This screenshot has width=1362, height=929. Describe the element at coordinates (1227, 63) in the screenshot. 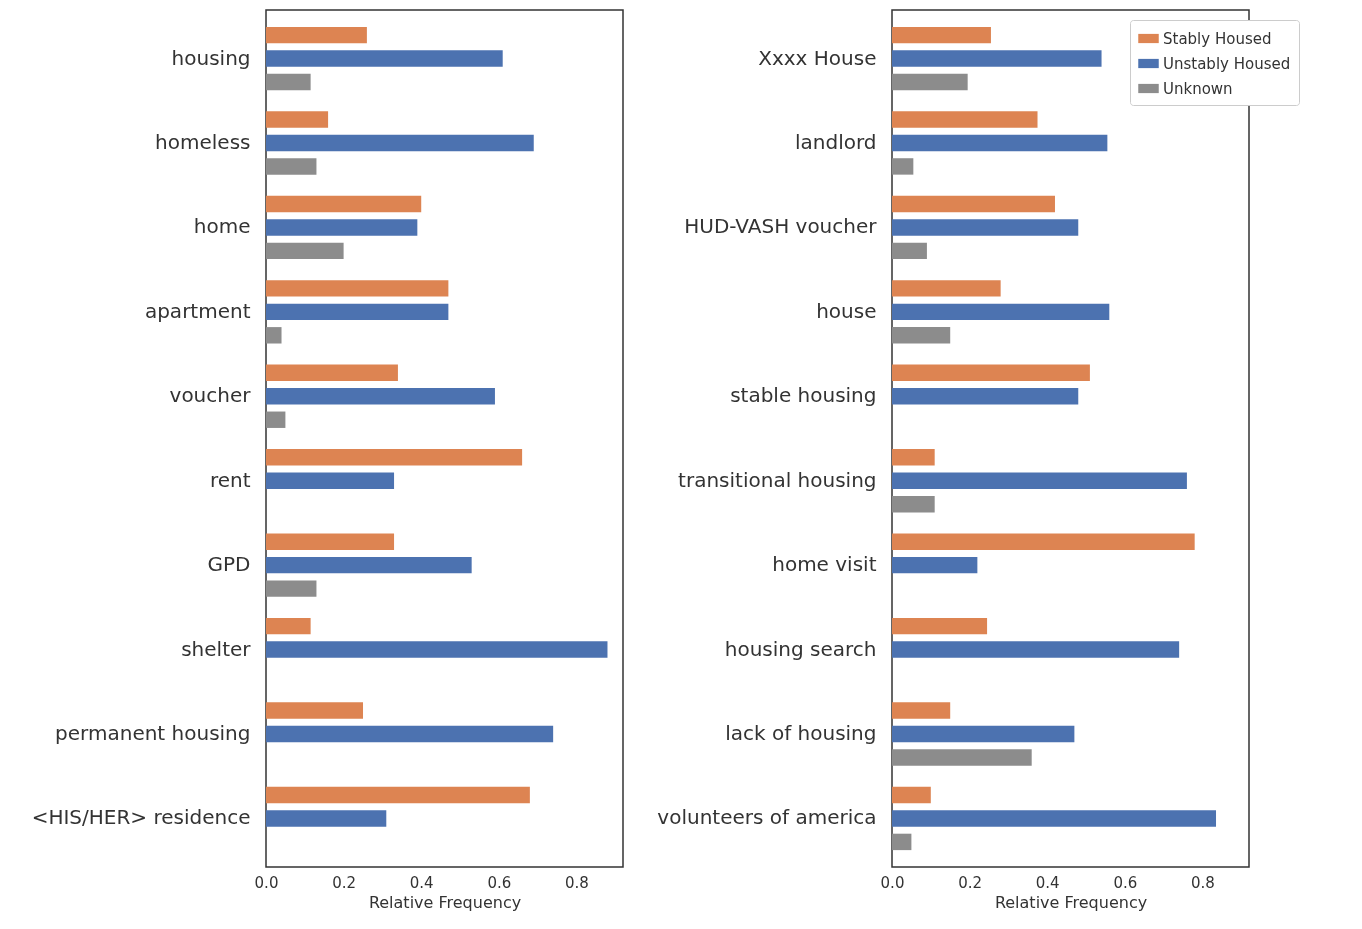

I see `legend-label: Unstably Housed` at that location.